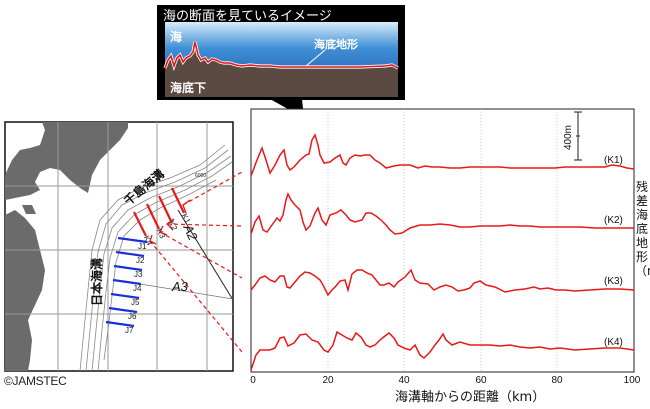 This screenshot has height=409, width=650. What do you see at coordinates (180, 286) in the screenshot?
I see `a3-label: A3` at bounding box center [180, 286].